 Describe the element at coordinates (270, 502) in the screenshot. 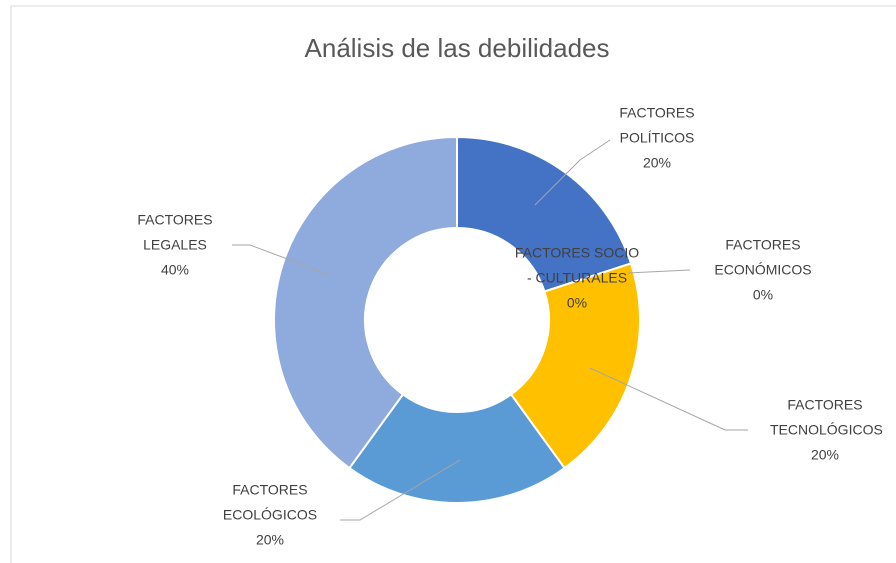

I see `category-label: FACTORES ECOLÓGICOS` at that location.